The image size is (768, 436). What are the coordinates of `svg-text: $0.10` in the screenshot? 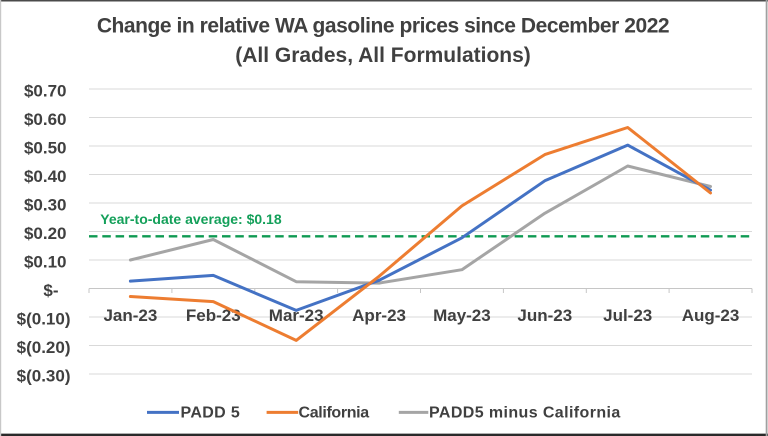 It's located at (45, 262).